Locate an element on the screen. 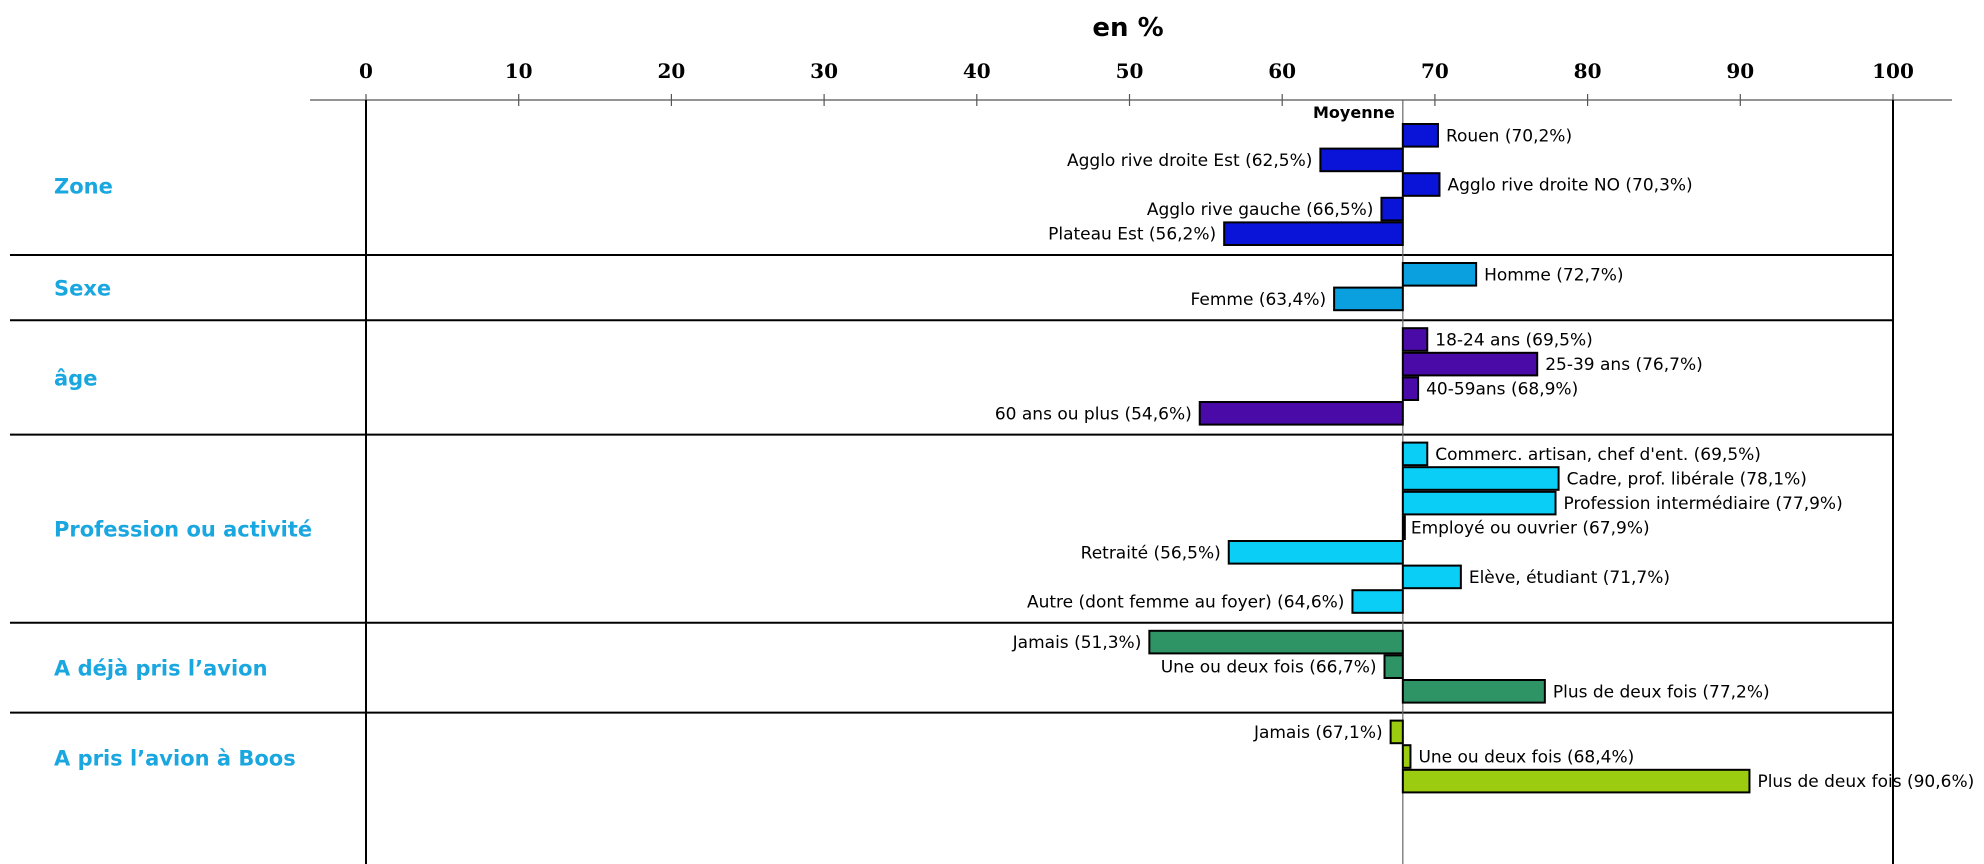 Image resolution: width=1984 pixels, height=864 pixels. chart-title: en % is located at coordinates (1127, 28).